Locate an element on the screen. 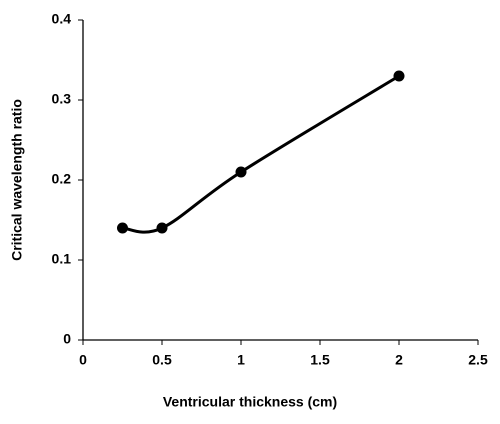 This screenshot has width=500, height=424. x-tick-label: 0 is located at coordinates (83, 360).